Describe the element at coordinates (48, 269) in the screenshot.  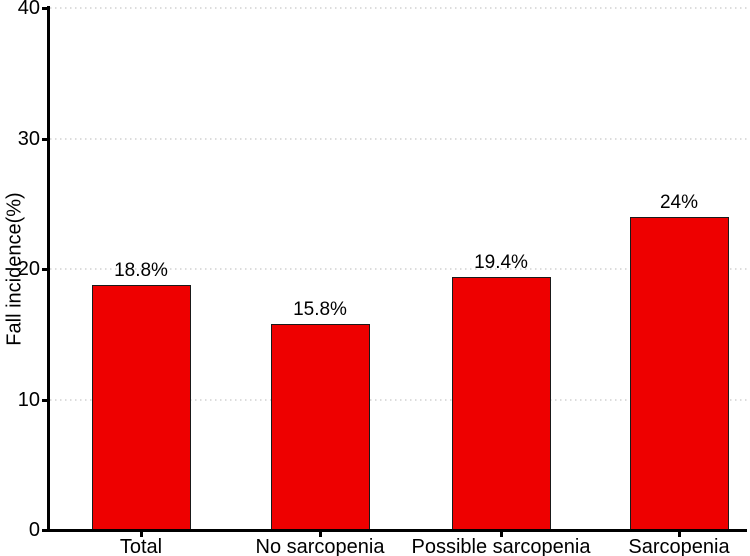
I see `y-axis-line` at that location.